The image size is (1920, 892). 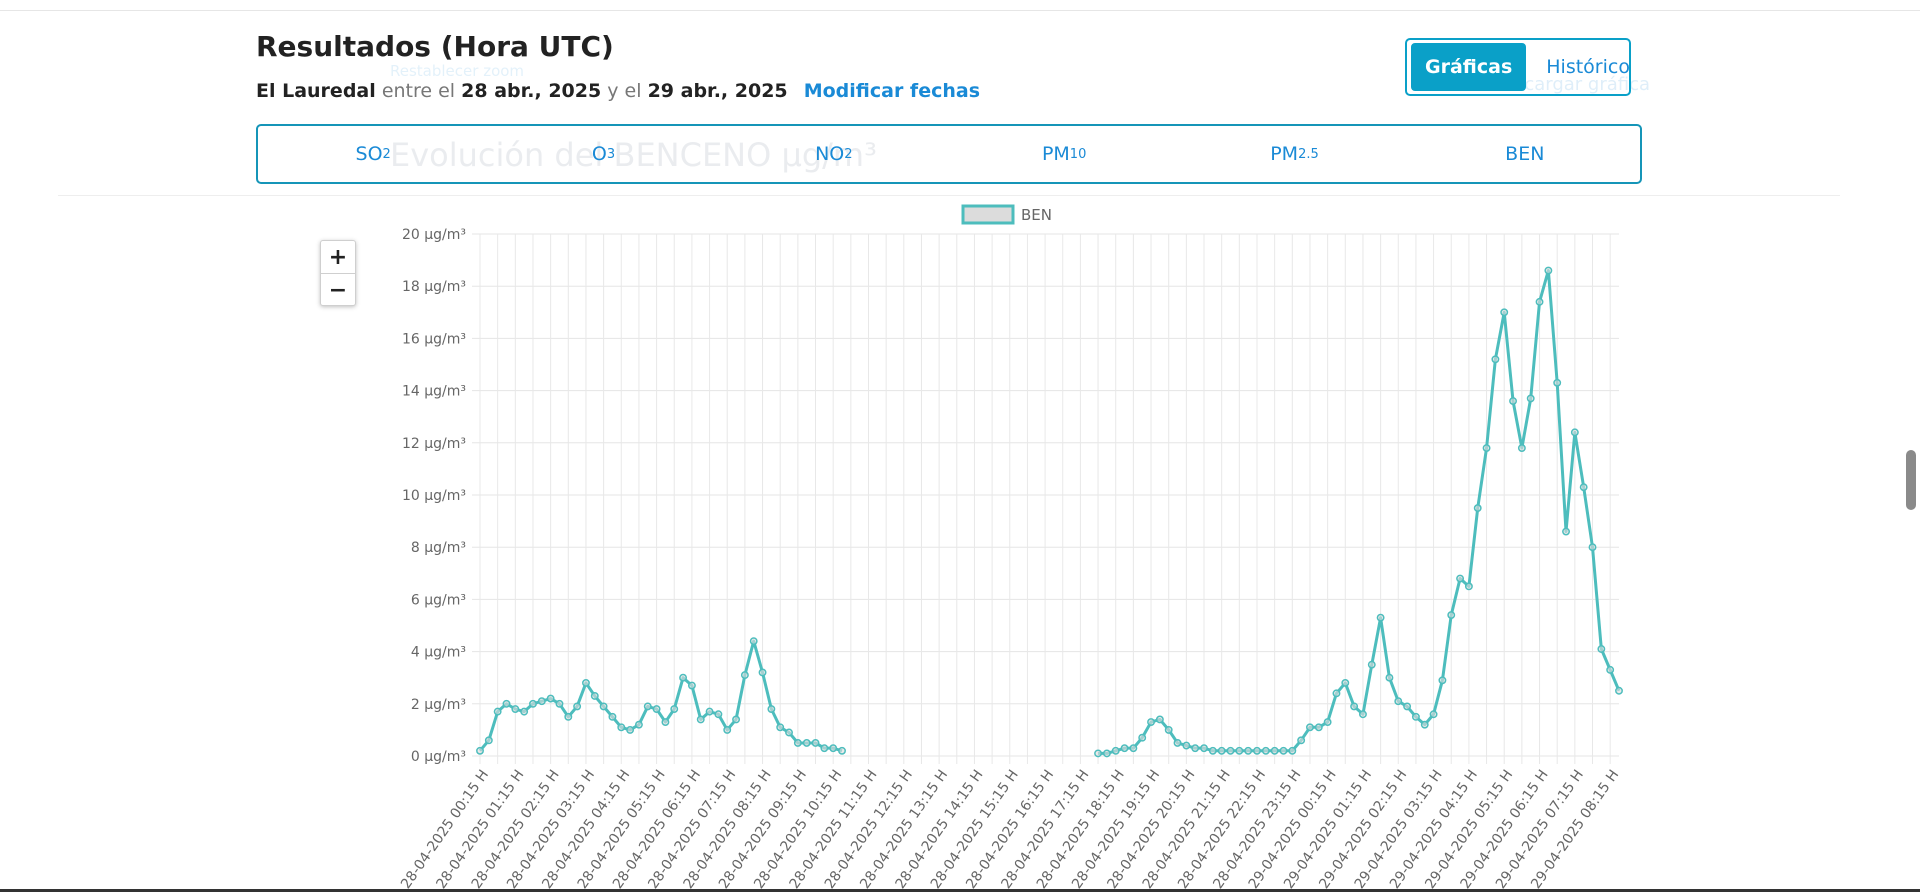 What do you see at coordinates (1588, 67) in the screenshot?
I see `history-button: Histórico` at bounding box center [1588, 67].